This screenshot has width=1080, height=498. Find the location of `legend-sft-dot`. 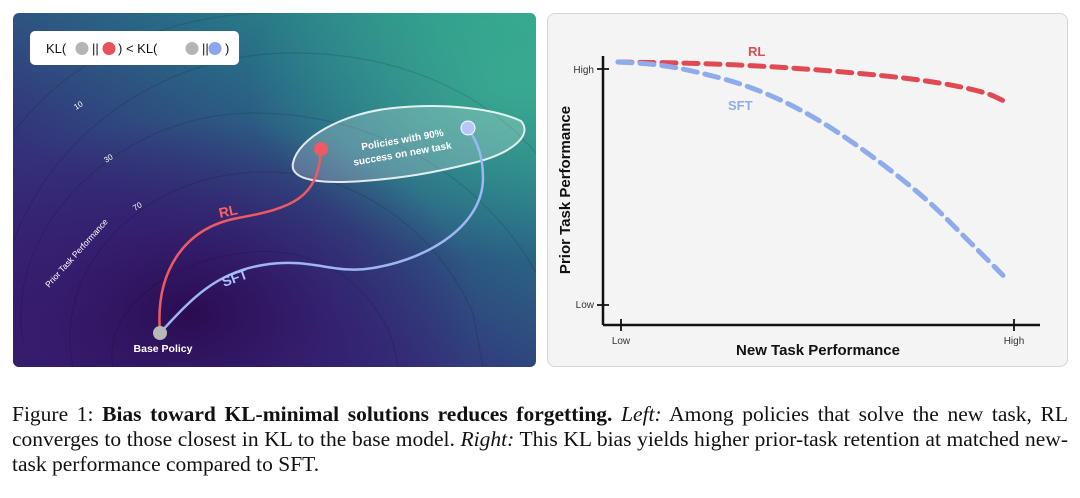

legend-sft-dot is located at coordinates (215, 48).